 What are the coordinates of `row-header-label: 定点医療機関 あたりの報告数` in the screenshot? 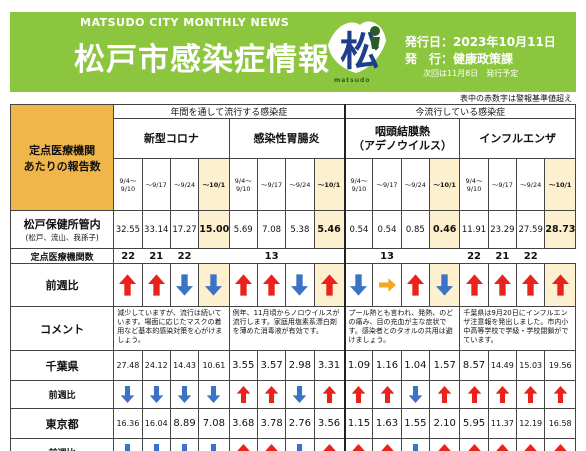 It's located at (62, 157).